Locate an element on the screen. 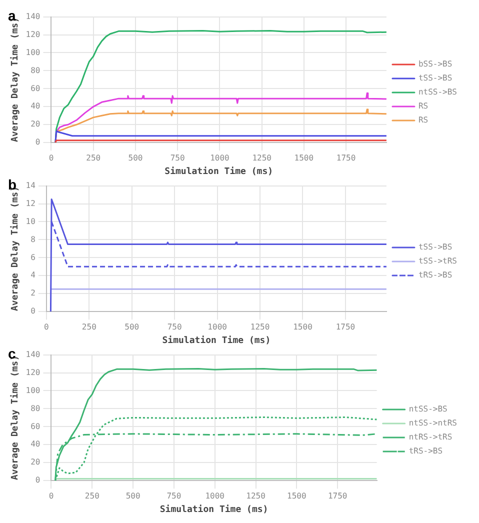 The width and height of the screenshot is (479, 523). y-tick-label: 12 is located at coordinates (31, 203).